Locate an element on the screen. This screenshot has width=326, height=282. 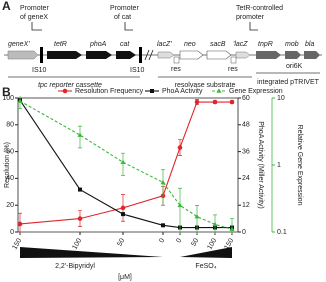
y2-axis-label: PhoA Activity (Miller Activity) is located at coordinates (260, 165).